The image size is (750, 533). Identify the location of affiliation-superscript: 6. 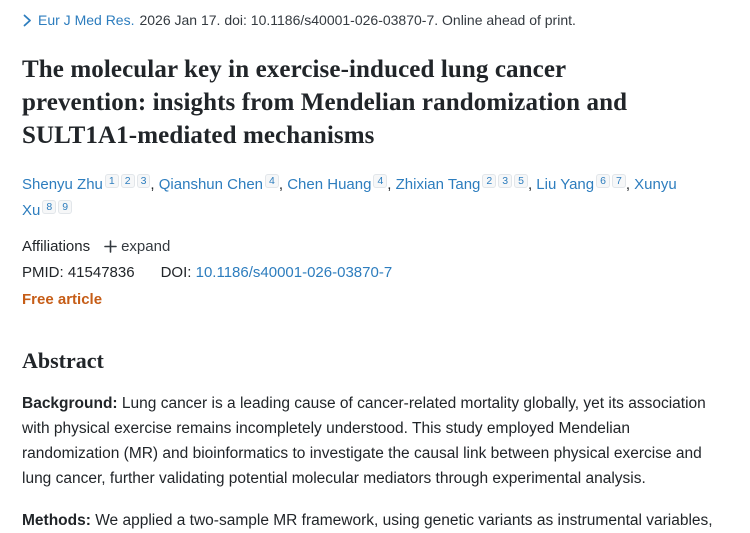
(603, 181).